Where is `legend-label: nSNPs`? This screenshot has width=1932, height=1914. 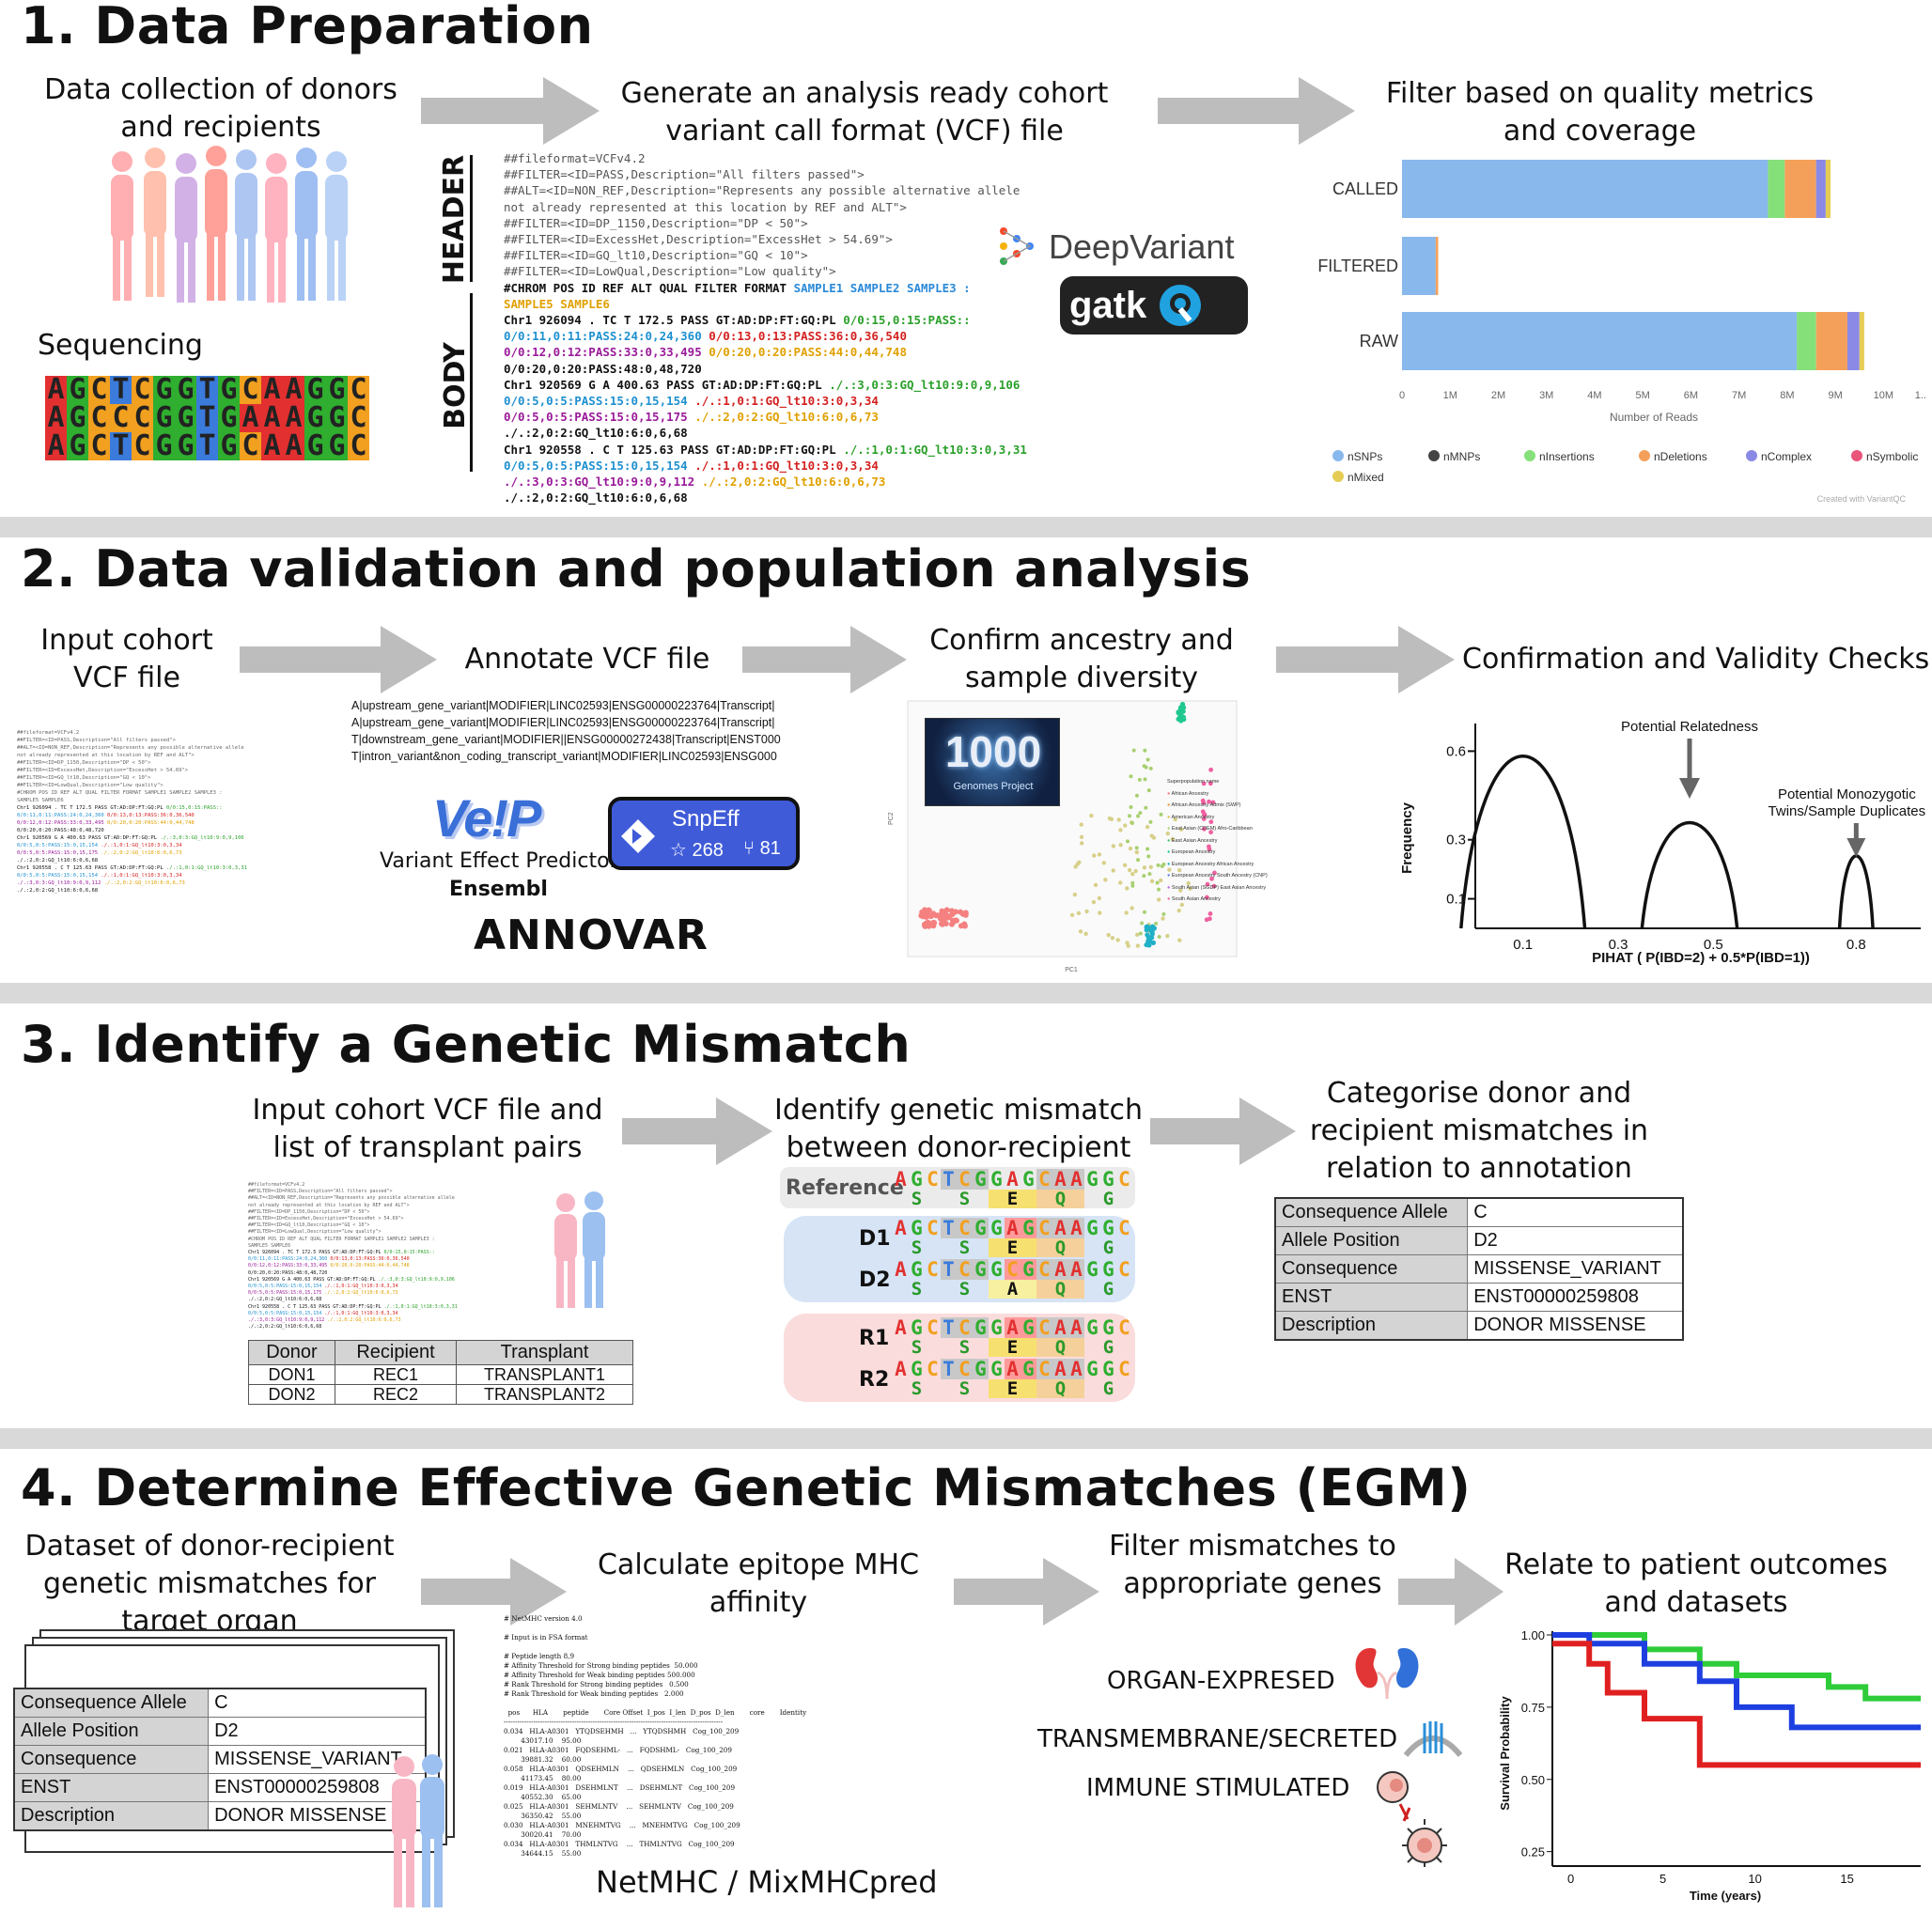 legend-label: nSNPs is located at coordinates (1365, 456).